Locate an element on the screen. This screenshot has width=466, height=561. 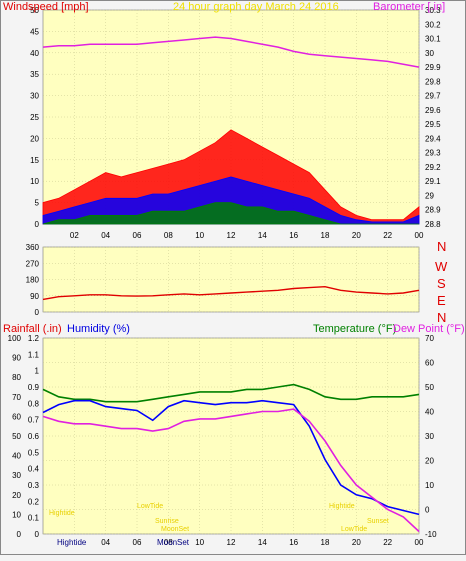
compass-n-top: N is located at coordinates (441, 246).